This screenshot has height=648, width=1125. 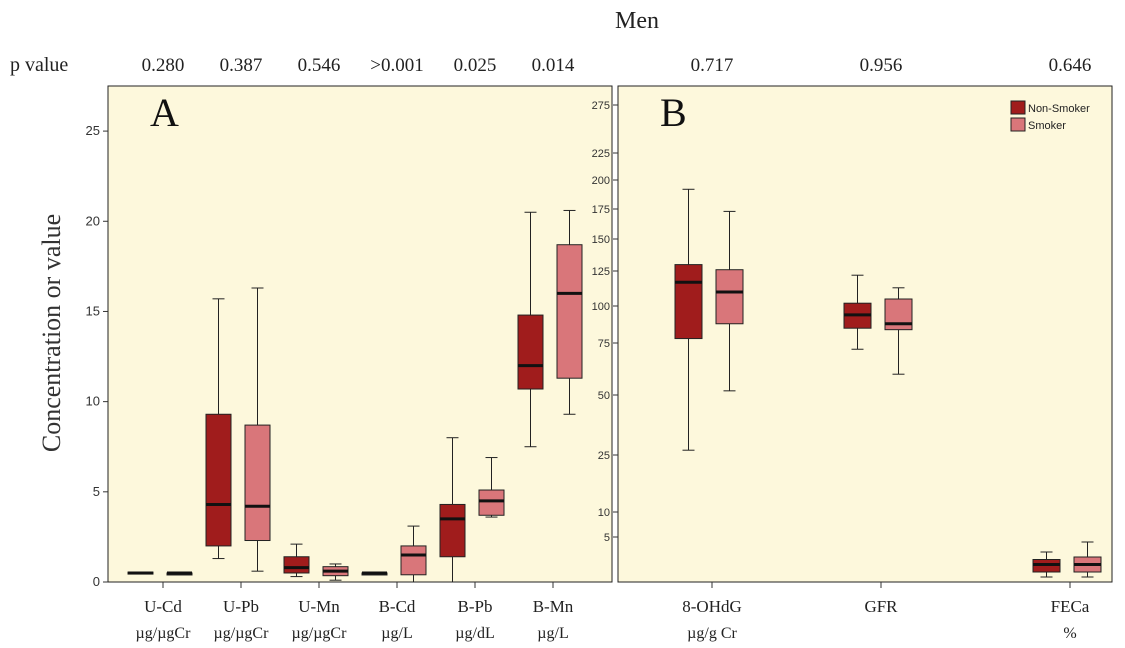 I want to click on x-tick-unit: µg/dL, so click(x=474, y=633).